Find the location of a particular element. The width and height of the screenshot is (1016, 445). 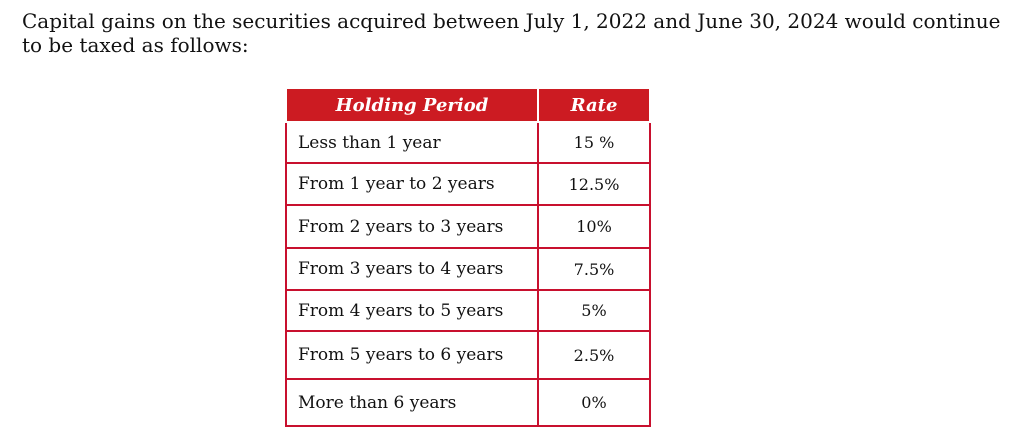

rate-cell: 12.5% is located at coordinates (594, 184).